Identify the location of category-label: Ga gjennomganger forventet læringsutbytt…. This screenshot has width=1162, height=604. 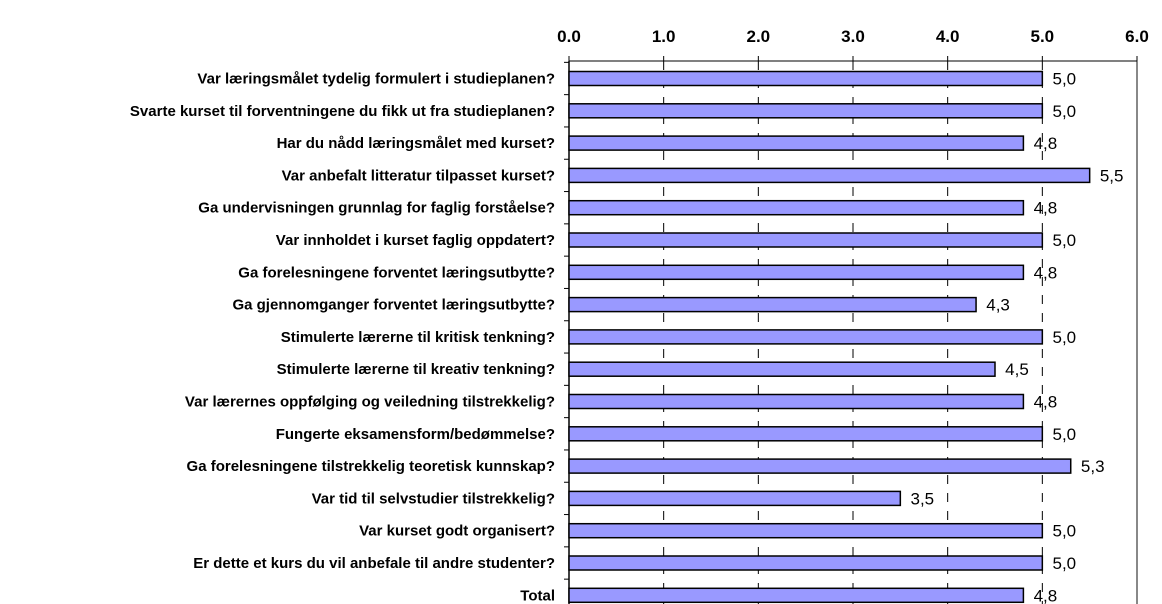
(393, 305).